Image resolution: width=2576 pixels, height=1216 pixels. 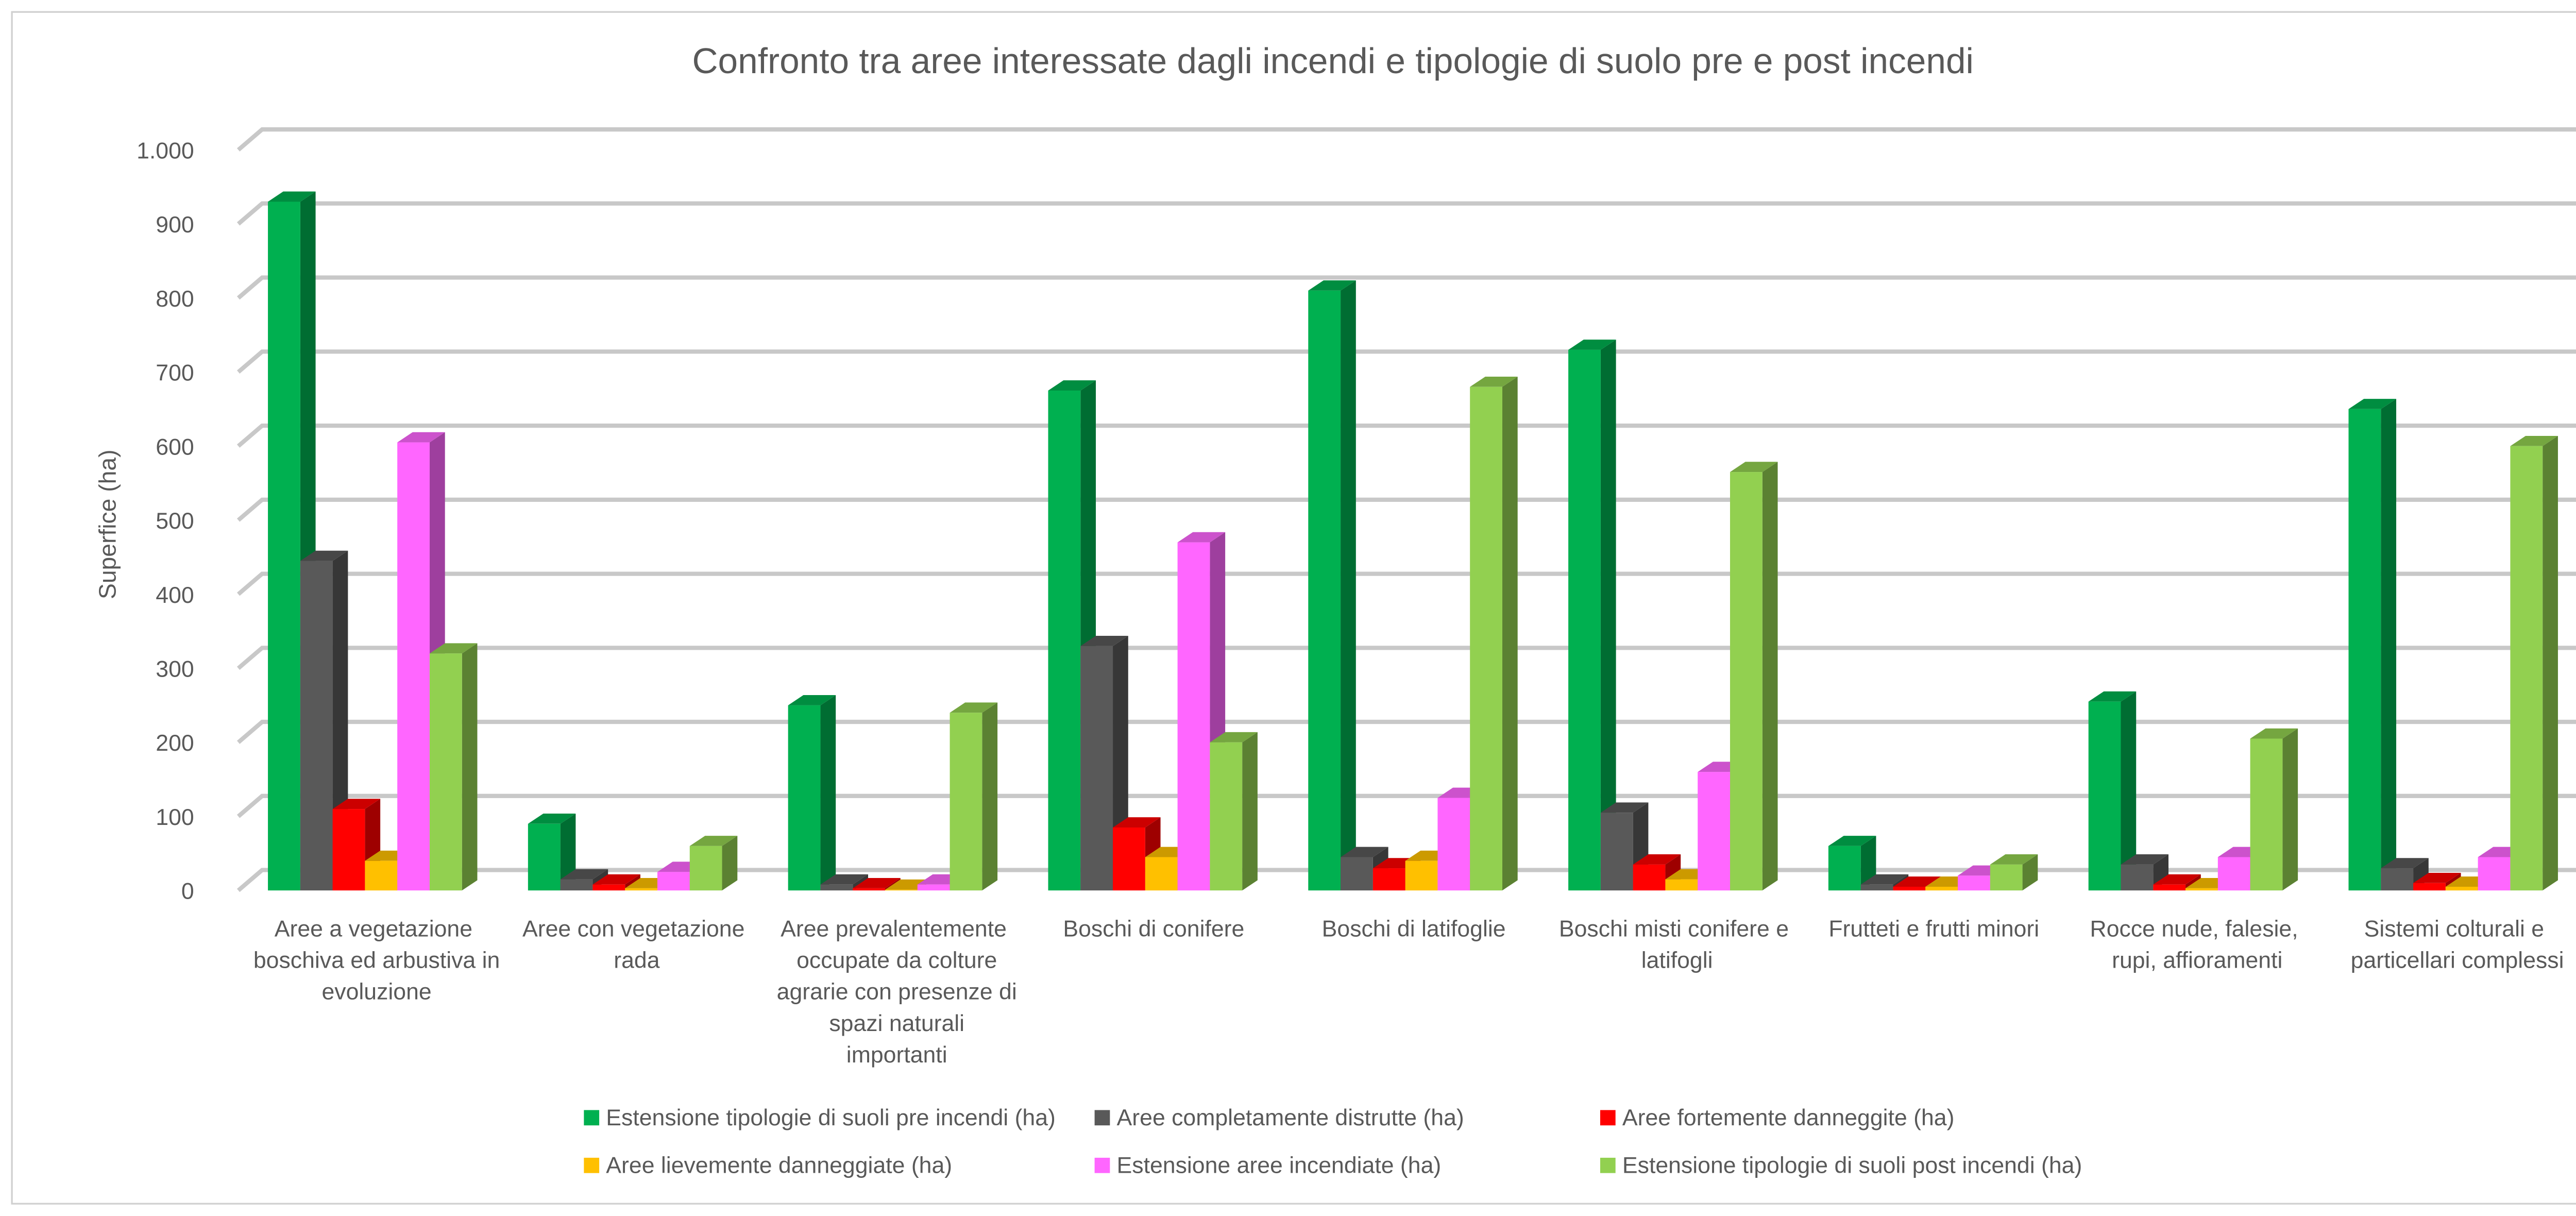 What do you see at coordinates (175, 669) in the screenshot?
I see `y-tick-label: 300` at bounding box center [175, 669].